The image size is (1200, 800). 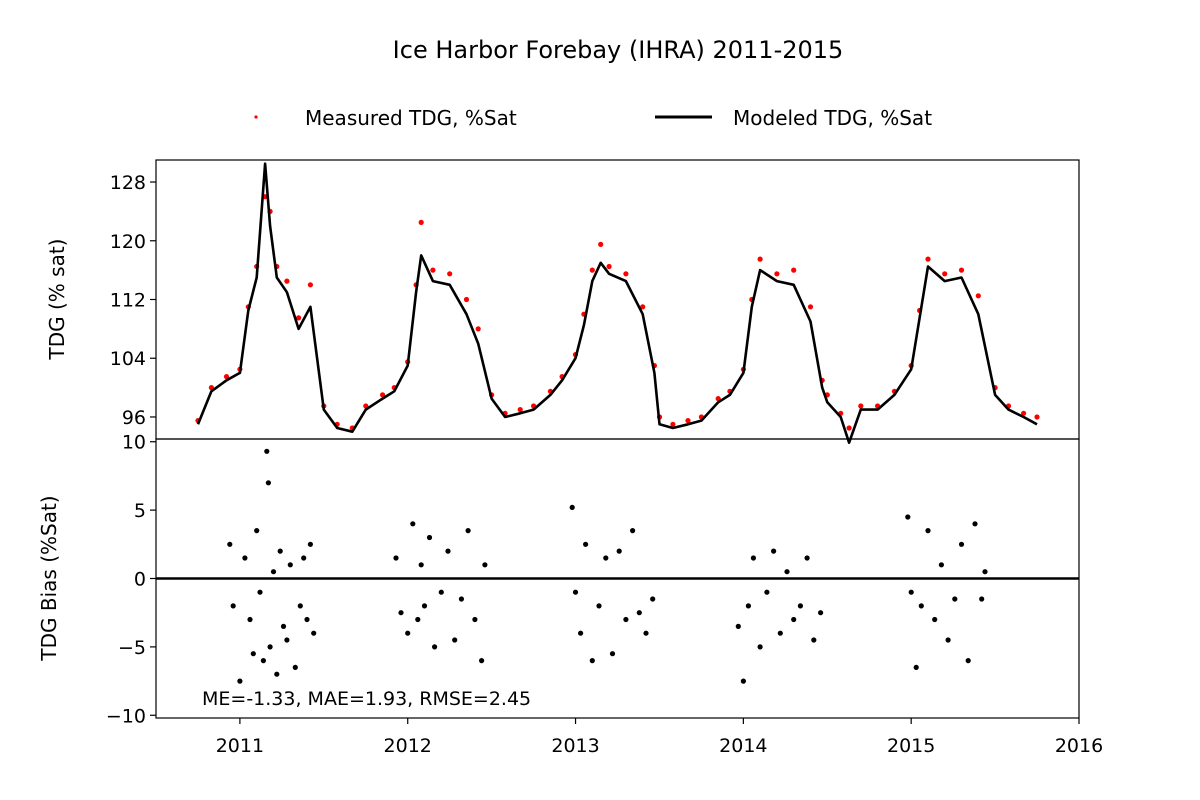 What do you see at coordinates (132, 648) in the screenshot?
I see `y-tick-label: −5` at bounding box center [132, 648].